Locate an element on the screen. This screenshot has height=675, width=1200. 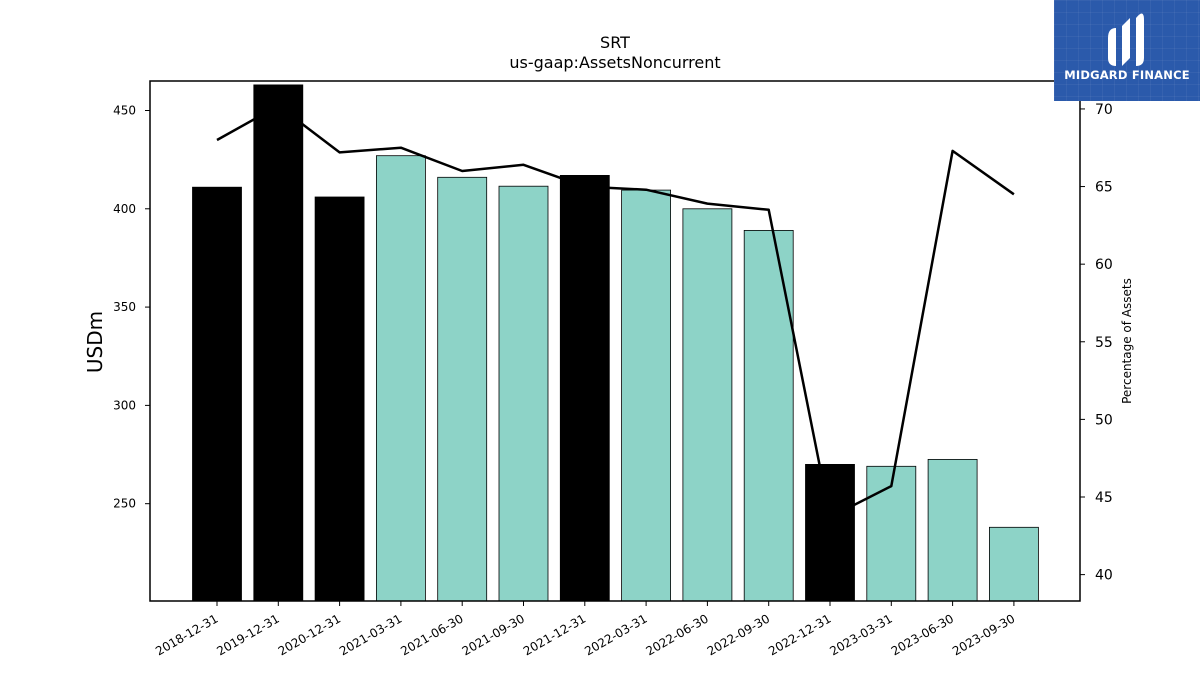
x-tick-label: 2021-06-30 is located at coordinates (431, 634).